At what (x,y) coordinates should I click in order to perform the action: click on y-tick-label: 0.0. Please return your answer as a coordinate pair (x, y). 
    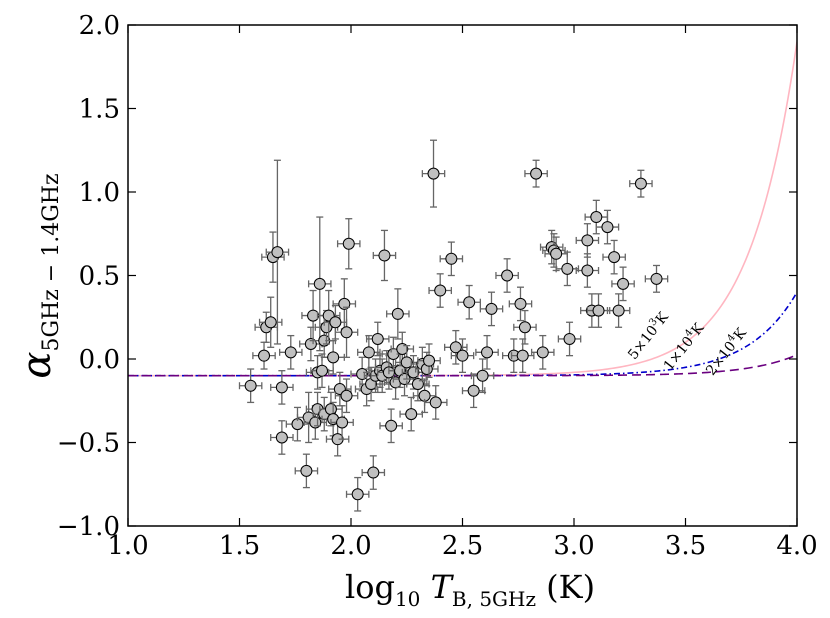
    Looking at the image, I should click on (99, 360).